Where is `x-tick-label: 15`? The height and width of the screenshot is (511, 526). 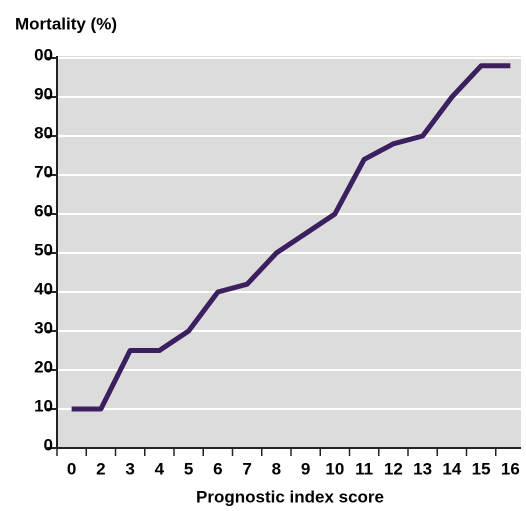
x-tick-label: 15 is located at coordinates (481, 468).